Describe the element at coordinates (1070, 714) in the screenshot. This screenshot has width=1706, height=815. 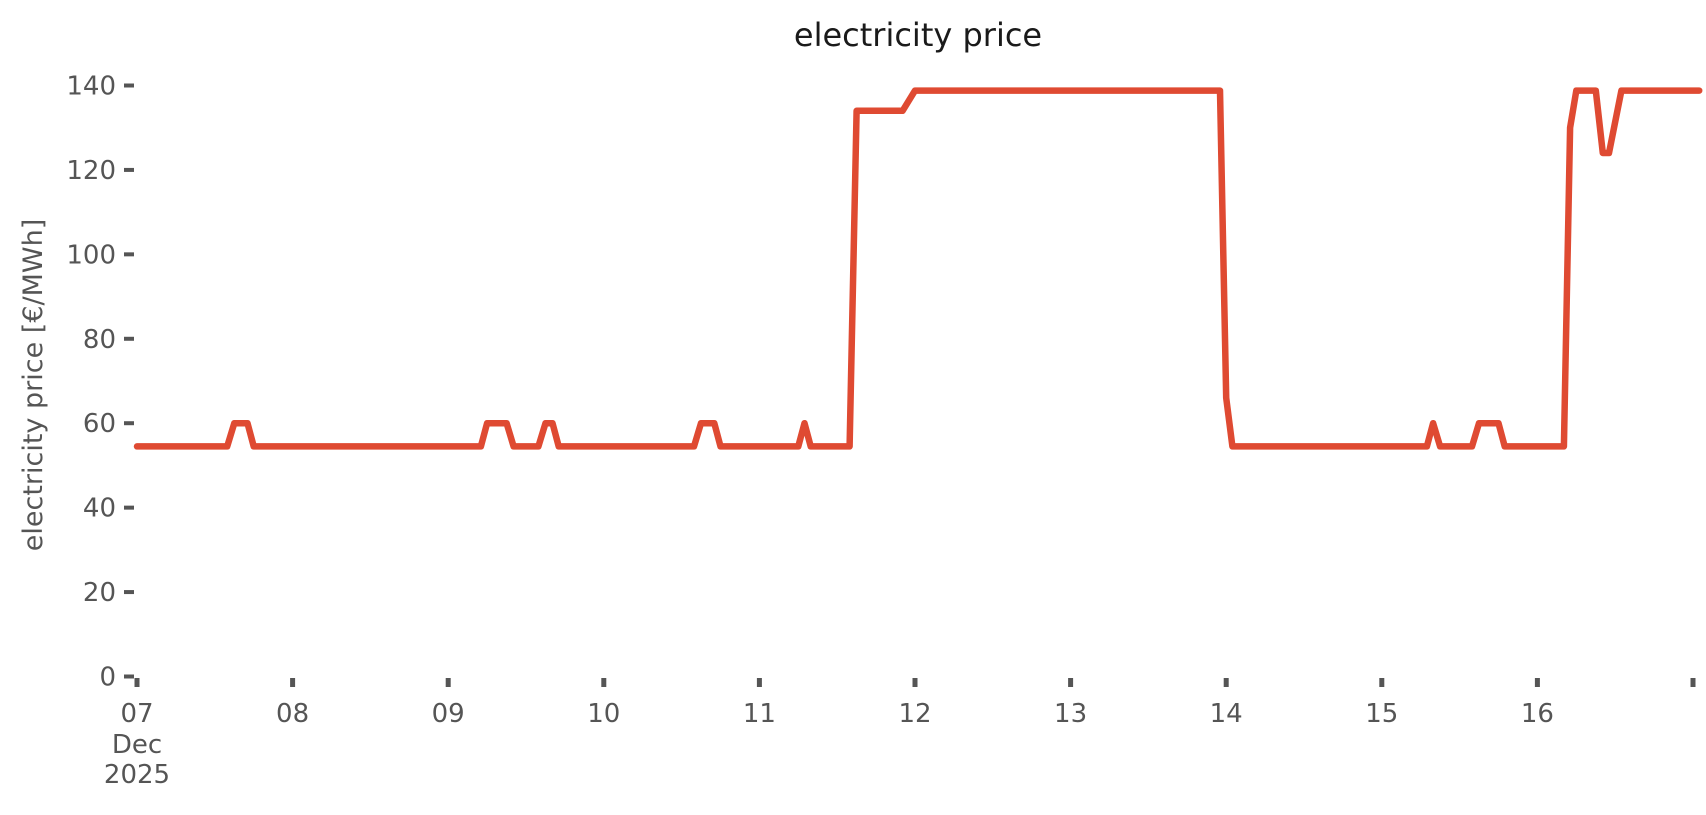
I see `x-tick-label: 13` at that location.